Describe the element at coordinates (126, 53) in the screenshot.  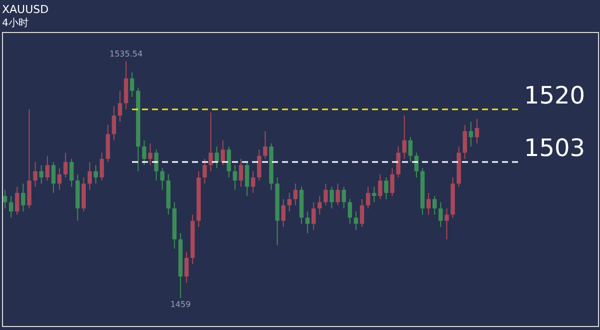
I see `annotation: 1535.54` at that location.